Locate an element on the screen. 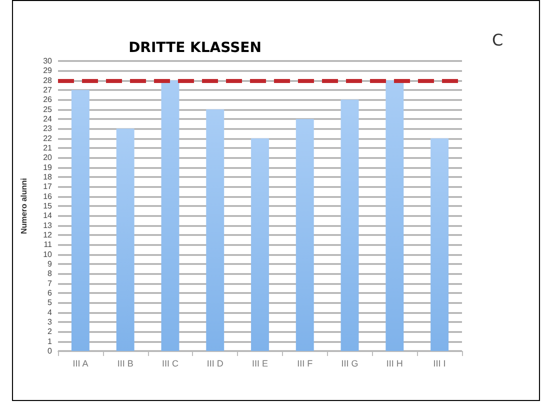 The image size is (542, 403). x-tick-label: III E is located at coordinates (260, 363).